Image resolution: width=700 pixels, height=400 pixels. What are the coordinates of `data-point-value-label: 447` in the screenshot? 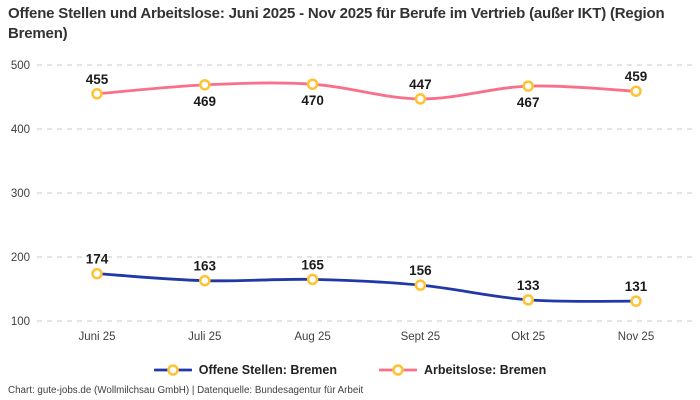 It's located at (420, 84).